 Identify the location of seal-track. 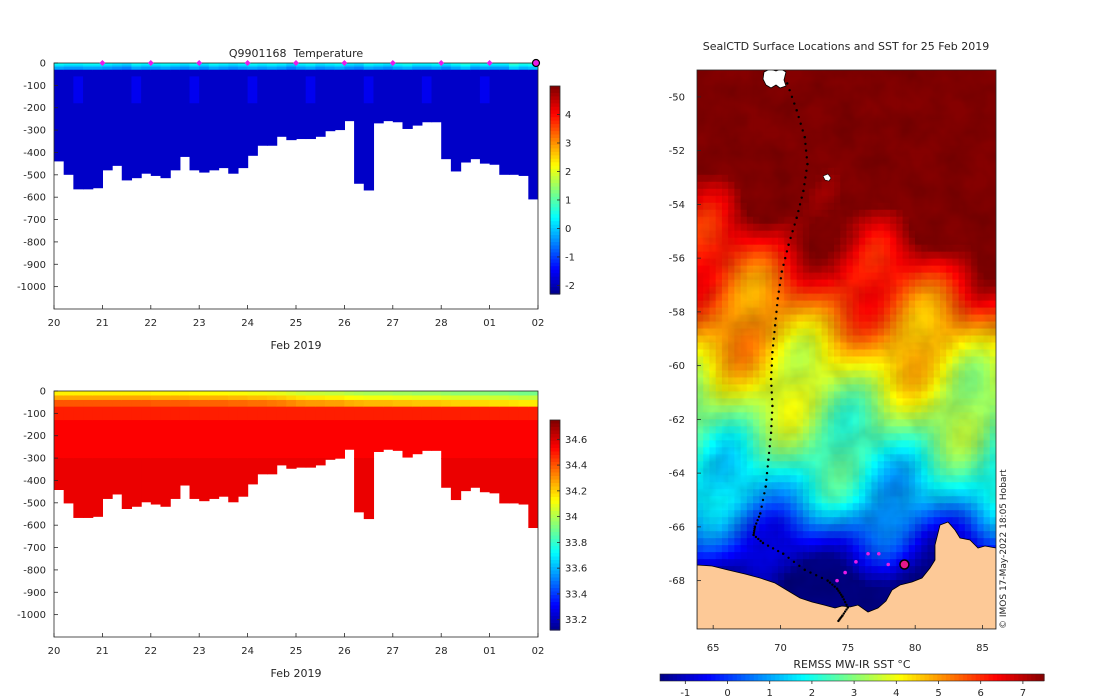
(801, 352).